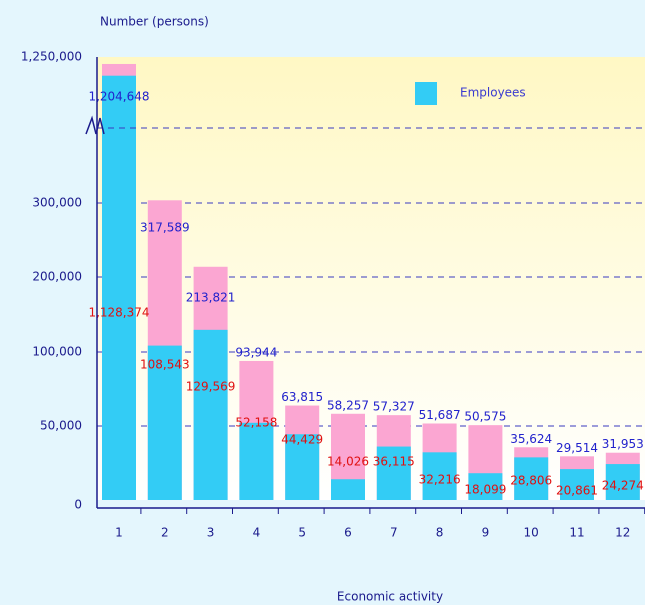 This screenshot has height=605, width=645. I want to click on legend-swatch, so click(426, 93).